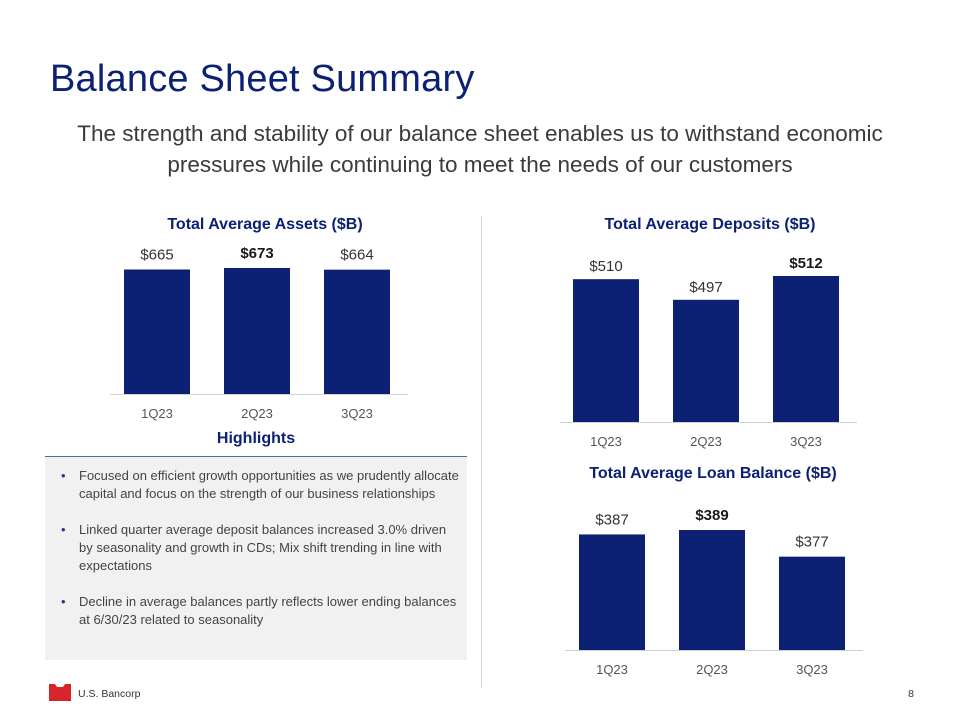 The image size is (960, 720). Describe the element at coordinates (60, 692) in the screenshot. I see `usbank-logo-icon` at that location.